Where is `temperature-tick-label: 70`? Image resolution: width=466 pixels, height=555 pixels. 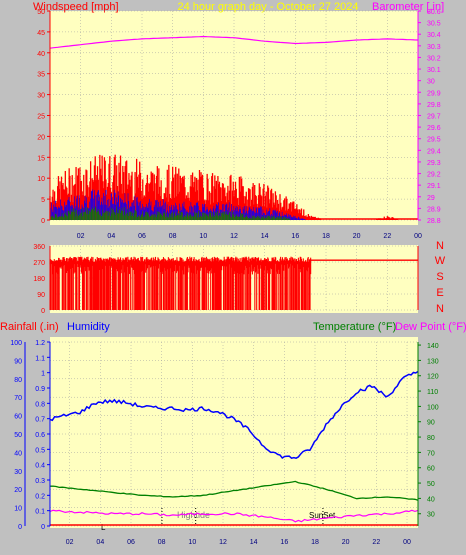 temperature-tick-label: 70 is located at coordinates (431, 453).